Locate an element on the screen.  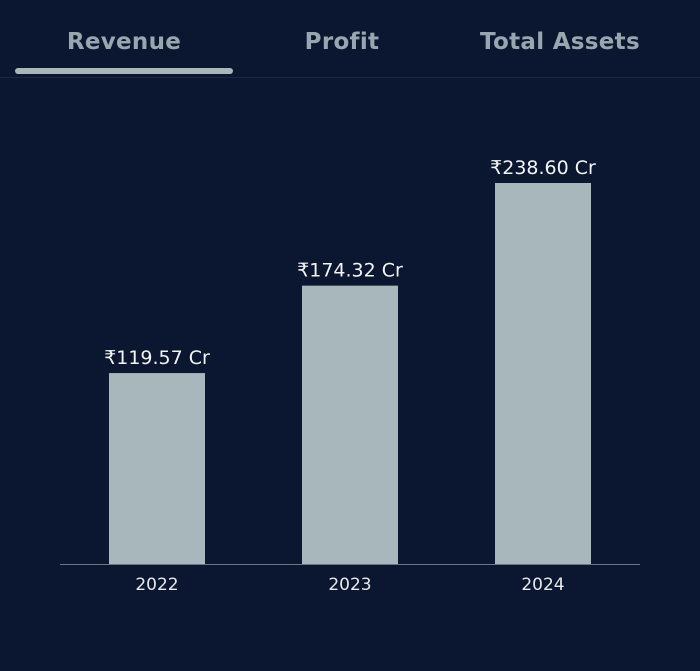
tab-revenue: Revenue is located at coordinates (124, 42).